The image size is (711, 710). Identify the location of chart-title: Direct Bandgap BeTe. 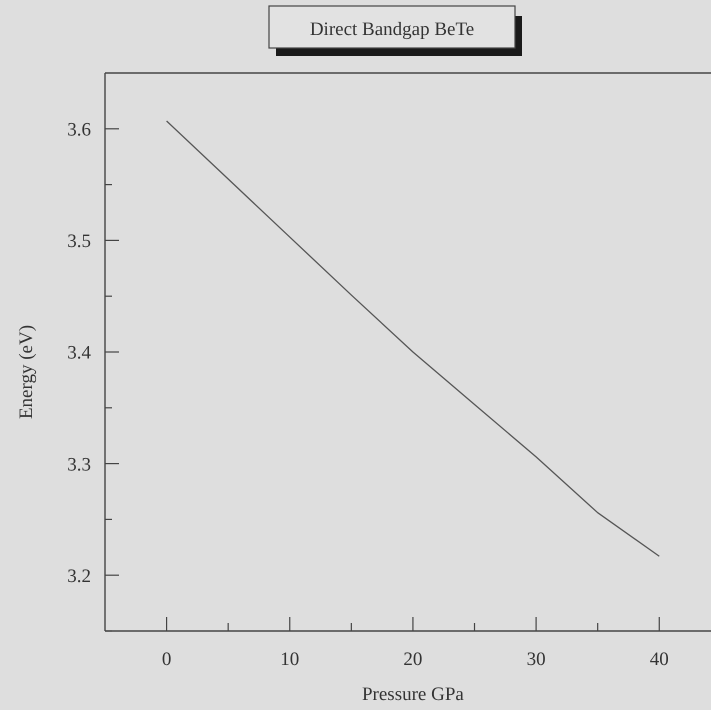
(392, 29).